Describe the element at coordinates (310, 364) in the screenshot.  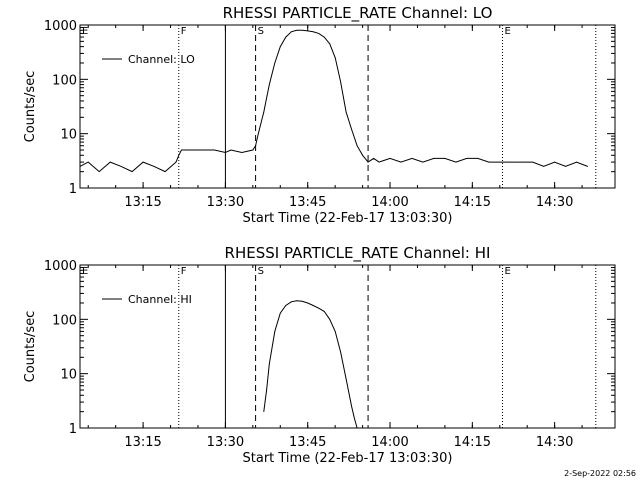
I see `series-line` at that location.